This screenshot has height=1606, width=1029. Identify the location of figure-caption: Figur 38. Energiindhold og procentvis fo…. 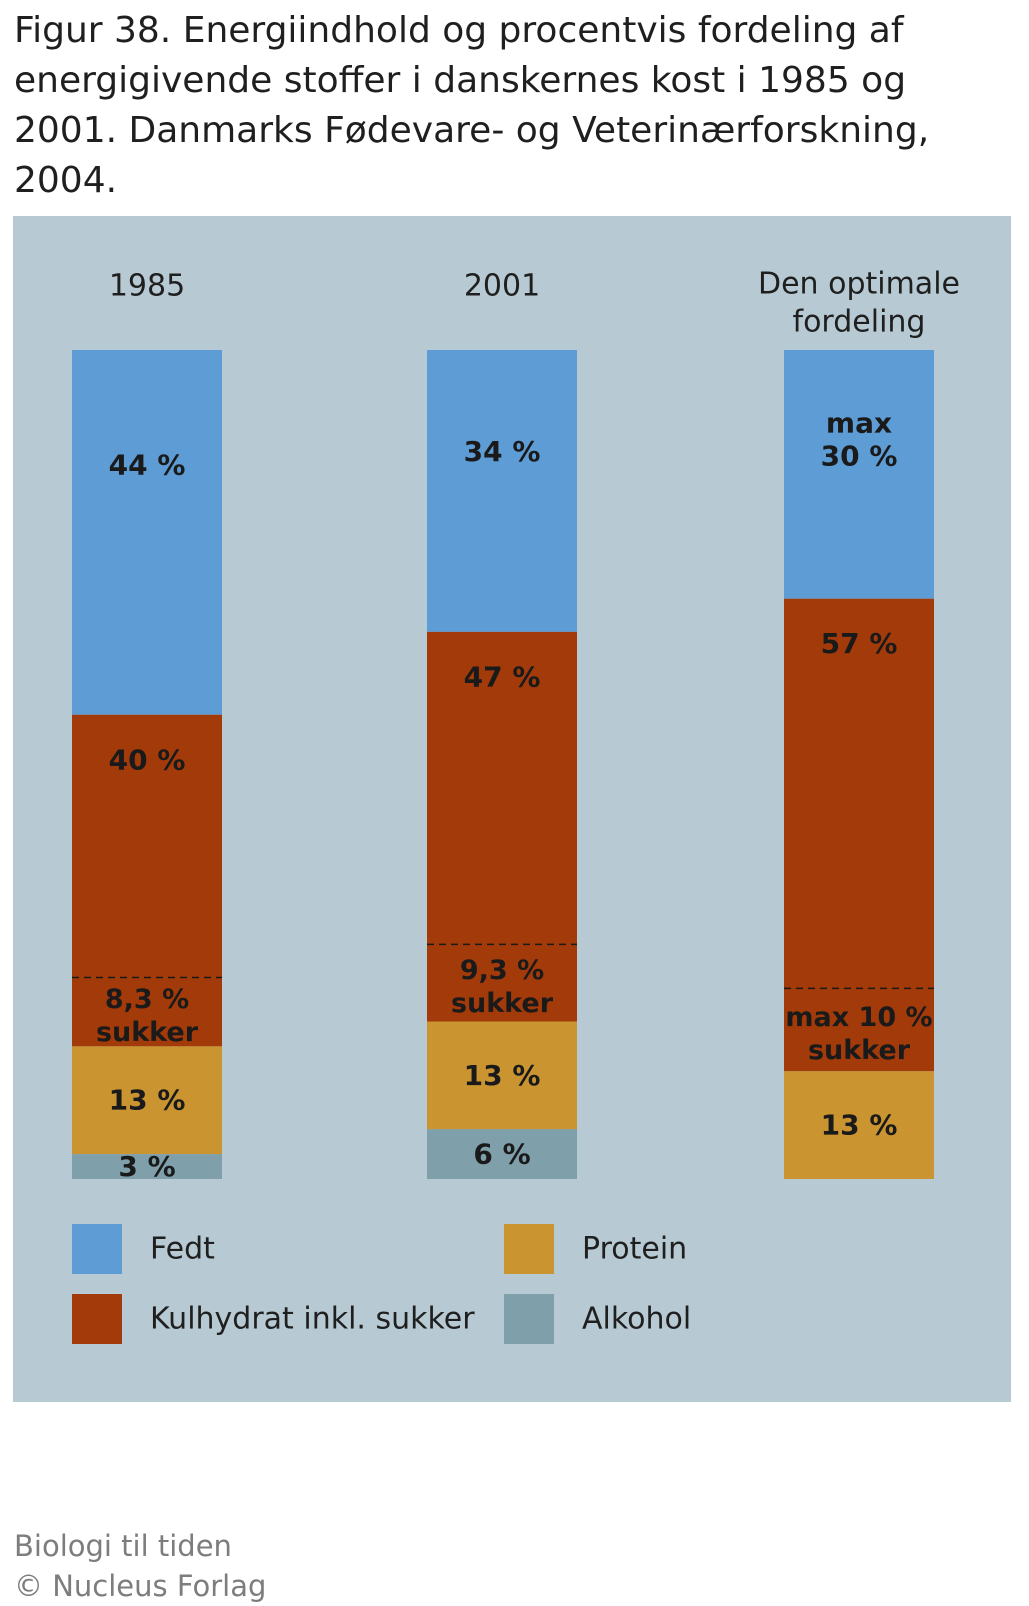
(514, 106).